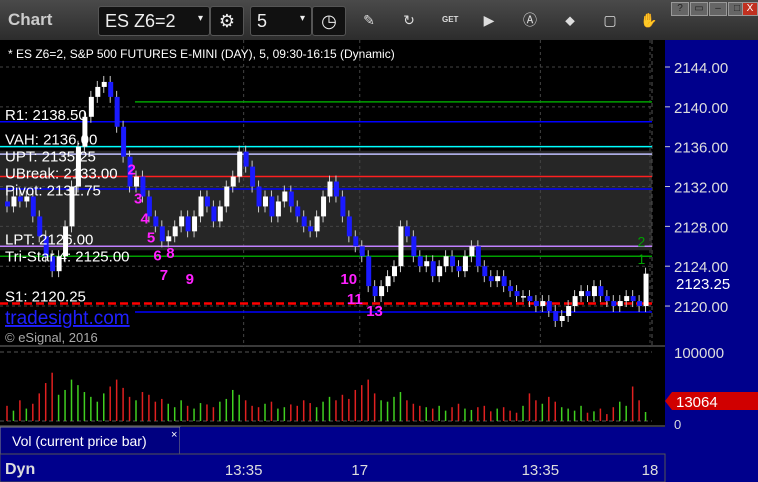  I want to click on dock-button: ▭, so click(699, 9).